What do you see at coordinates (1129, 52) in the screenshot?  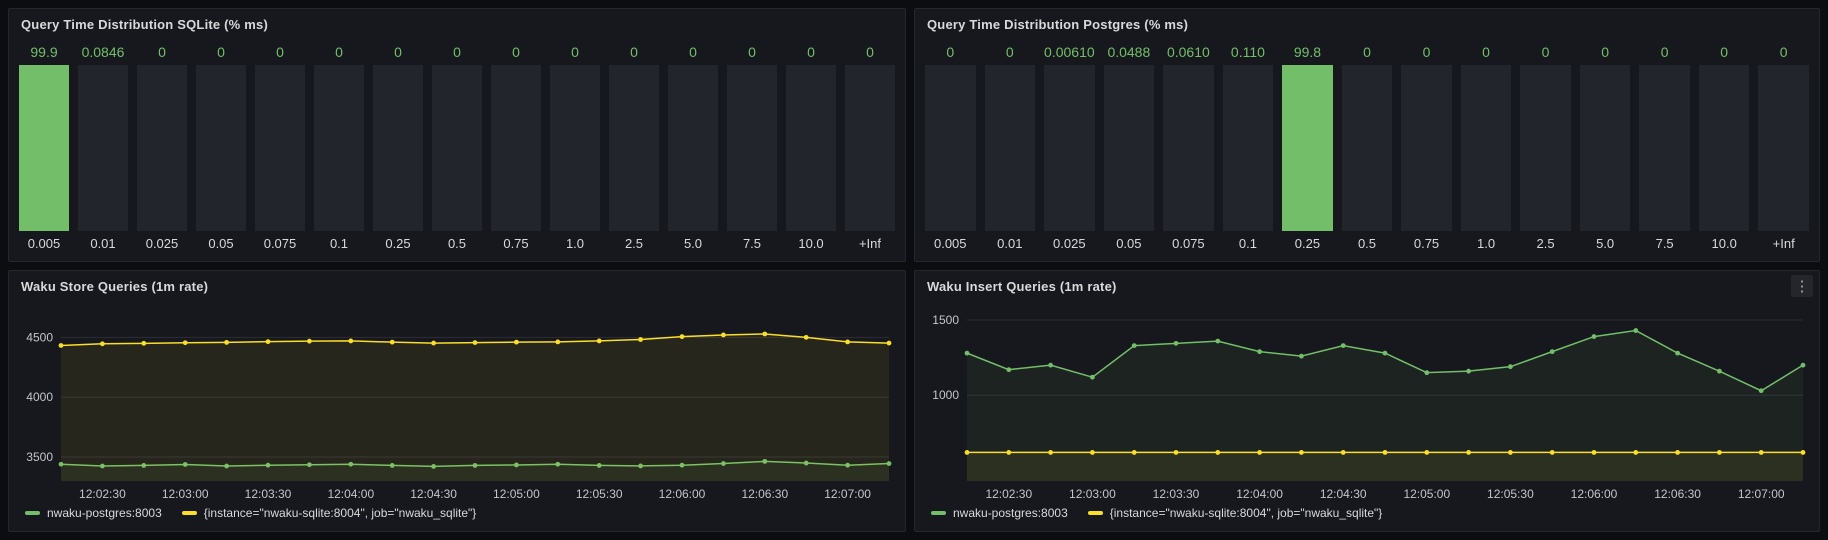 I see `bucket-value: 0.0488` at bounding box center [1129, 52].